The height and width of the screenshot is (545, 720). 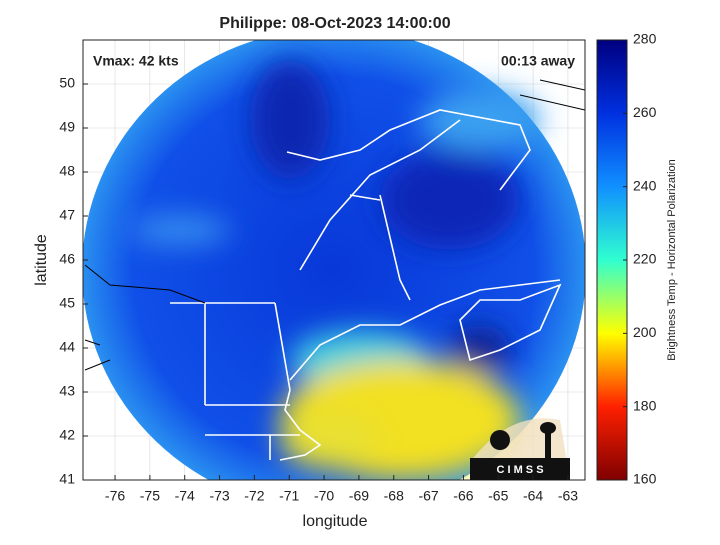 What do you see at coordinates (568, 496) in the screenshot?
I see `x-tick-label: -63` at bounding box center [568, 496].